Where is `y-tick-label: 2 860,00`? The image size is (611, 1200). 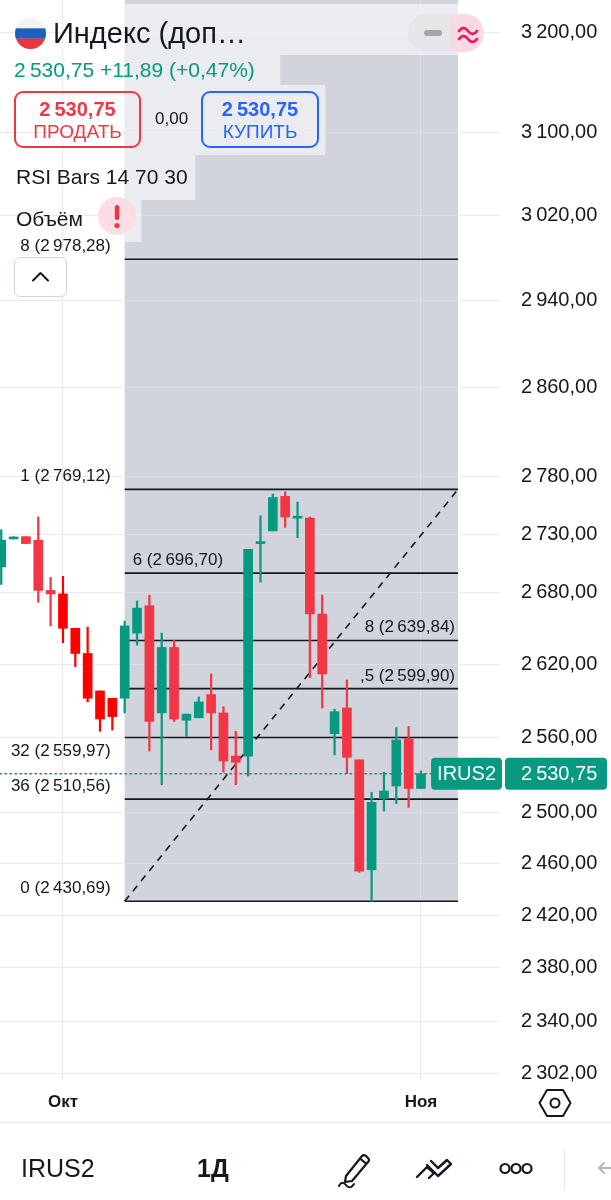
y-tick-label: 2 860,00 is located at coordinates (559, 385).